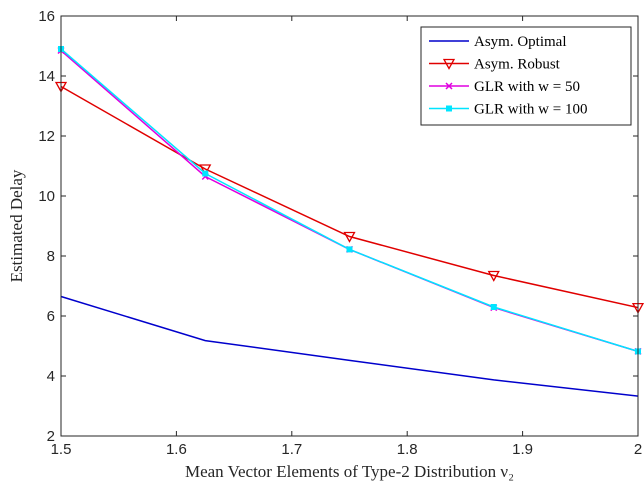 The height and width of the screenshot is (486, 644). What do you see at coordinates (51, 256) in the screenshot?
I see `y-tick-label: 8` at bounding box center [51, 256].